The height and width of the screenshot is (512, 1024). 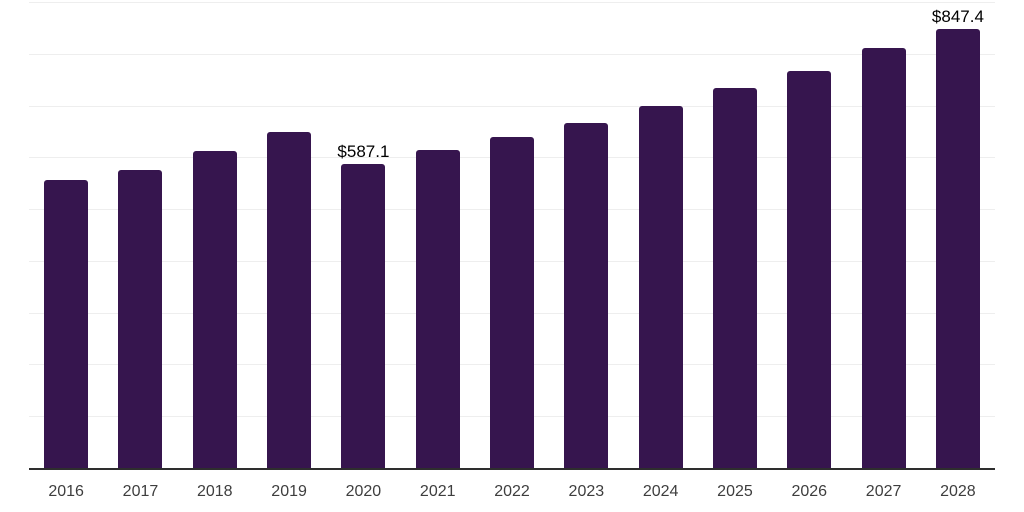 What do you see at coordinates (512, 302) in the screenshot?
I see `bar-2022` at bounding box center [512, 302].